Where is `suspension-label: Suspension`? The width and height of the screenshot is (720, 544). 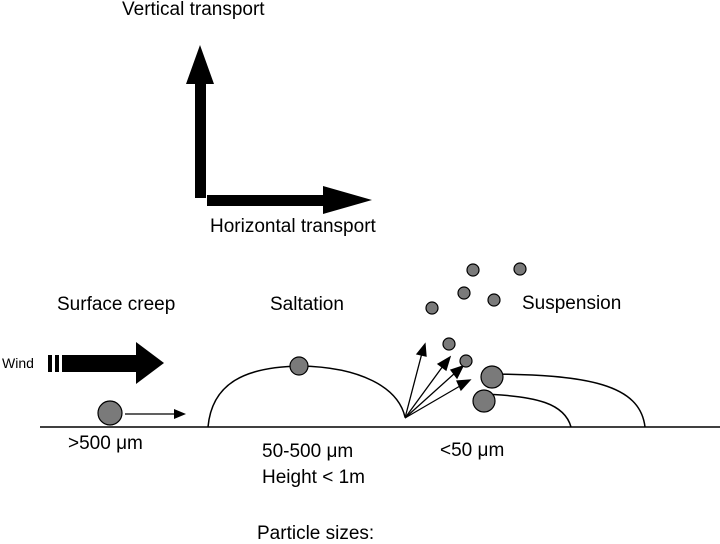
suspension-label: Suspension is located at coordinates (572, 303).